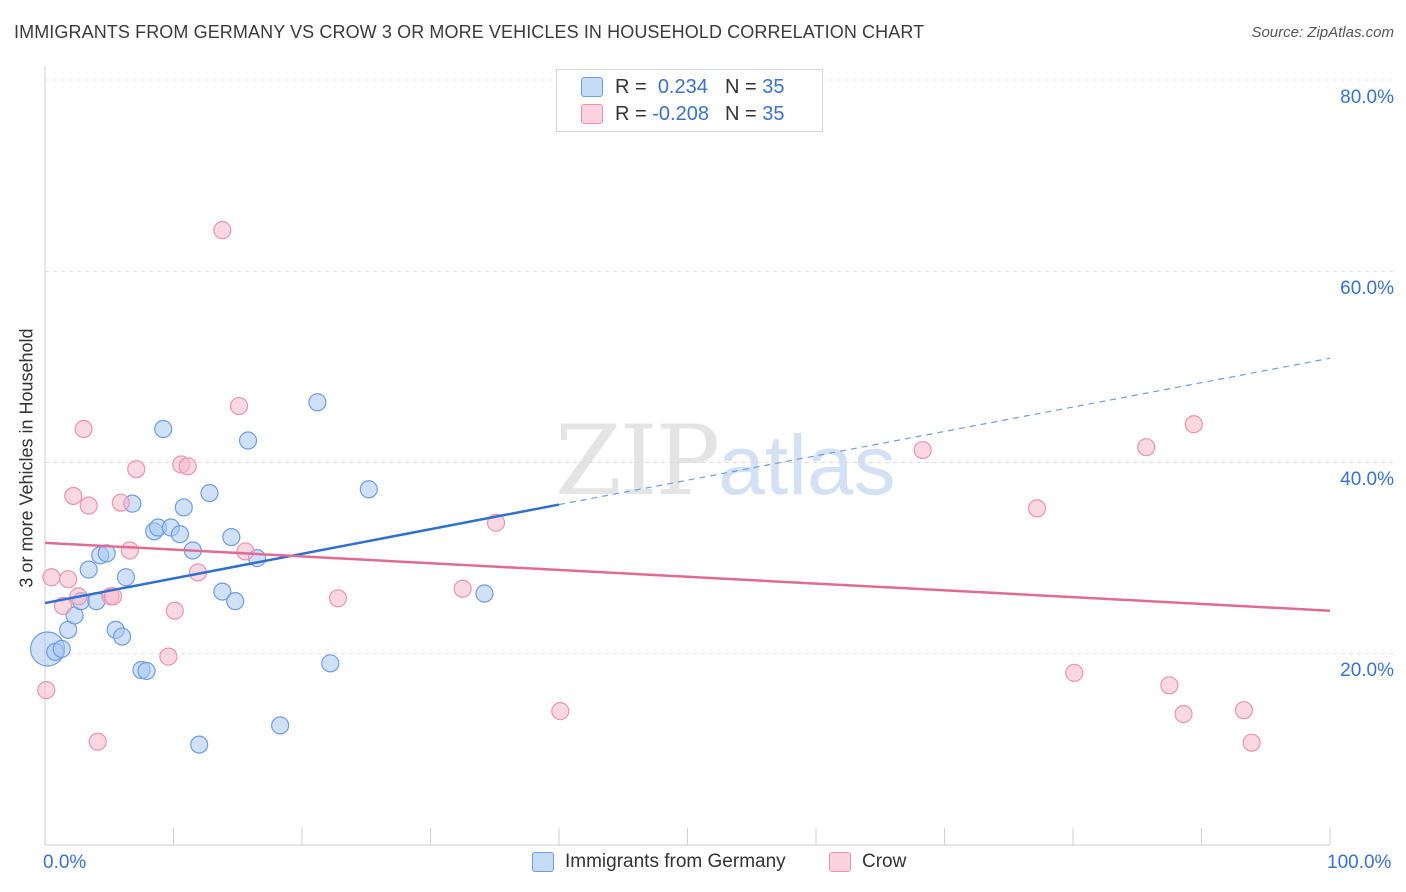 This screenshot has height=892, width=1406. What do you see at coordinates (1367, 479) in the screenshot?
I see `y-tick-label: 40.0%` at bounding box center [1367, 479].